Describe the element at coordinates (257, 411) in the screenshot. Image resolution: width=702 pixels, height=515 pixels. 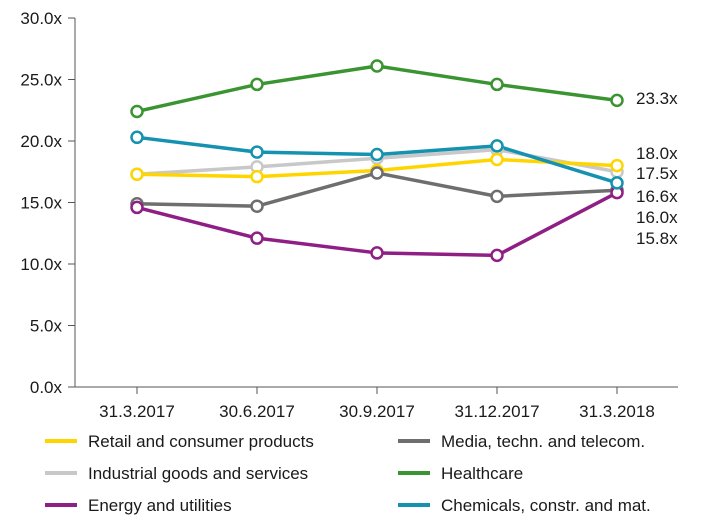
I see `x-tick-label: 30.6.2017` at that location.